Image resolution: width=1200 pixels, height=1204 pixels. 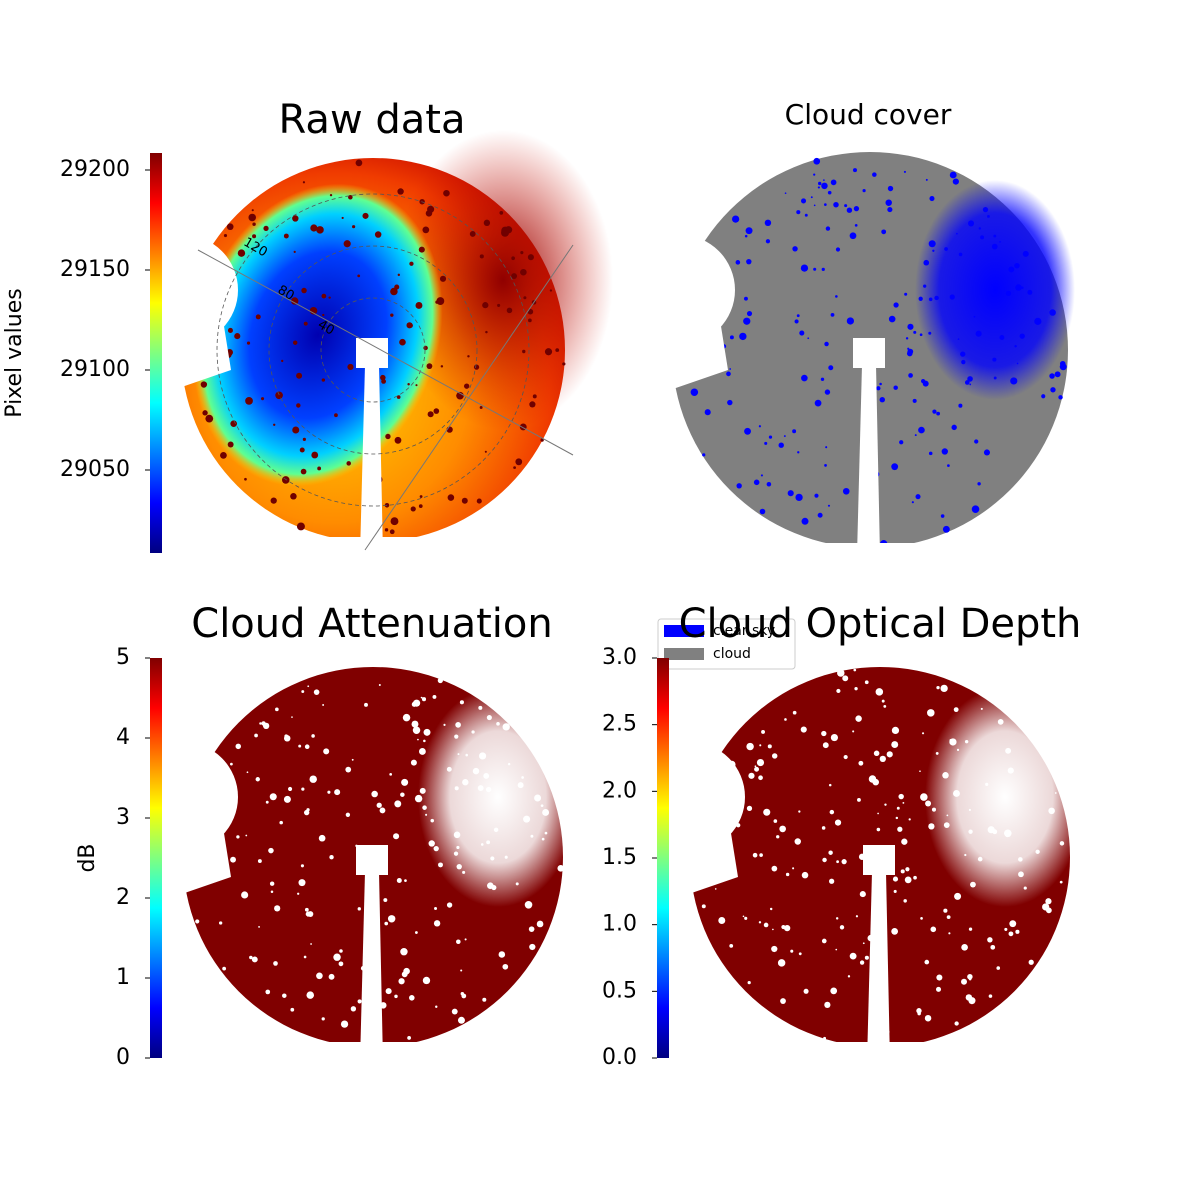 I want to click on colorbar-tick-label: 0.5, so click(x=619, y=990).